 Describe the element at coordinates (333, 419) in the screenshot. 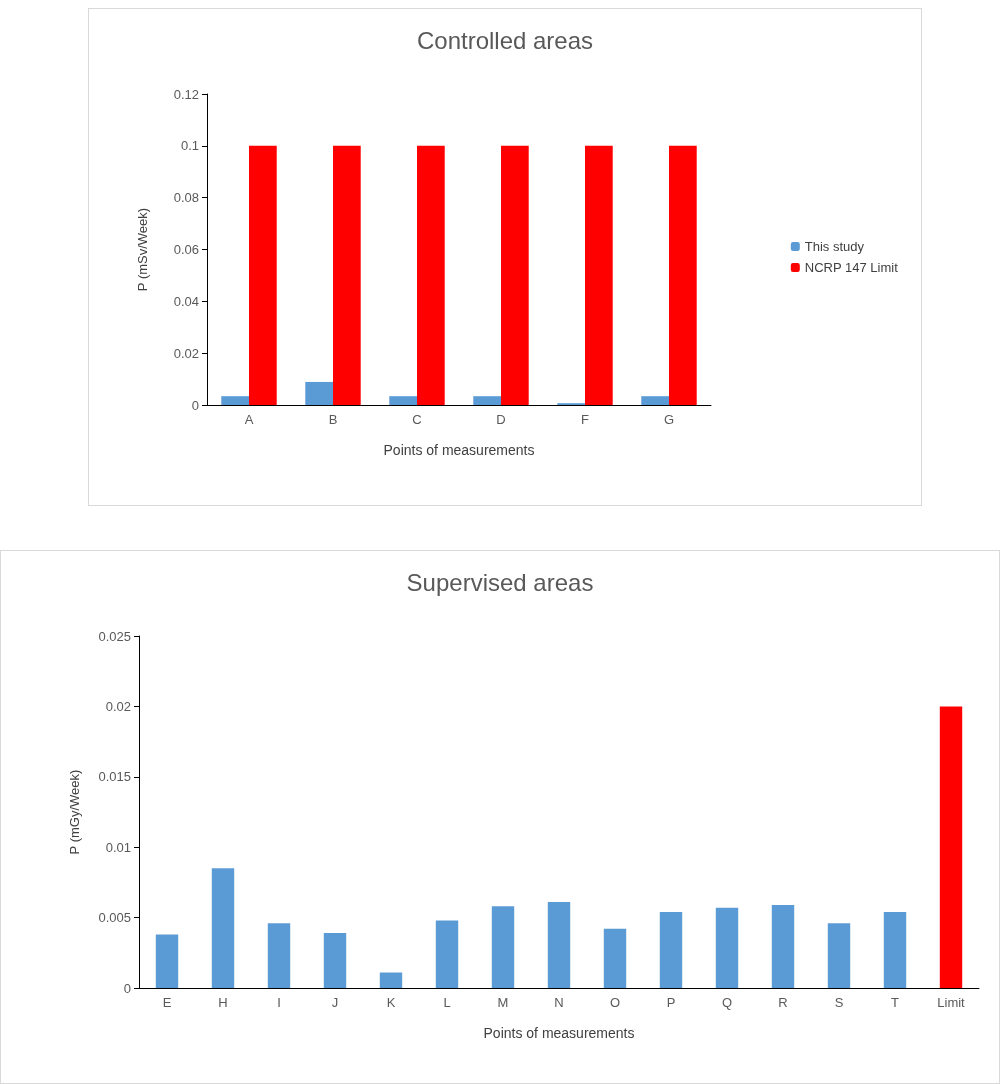

I see `x-tick-label: B` at that location.